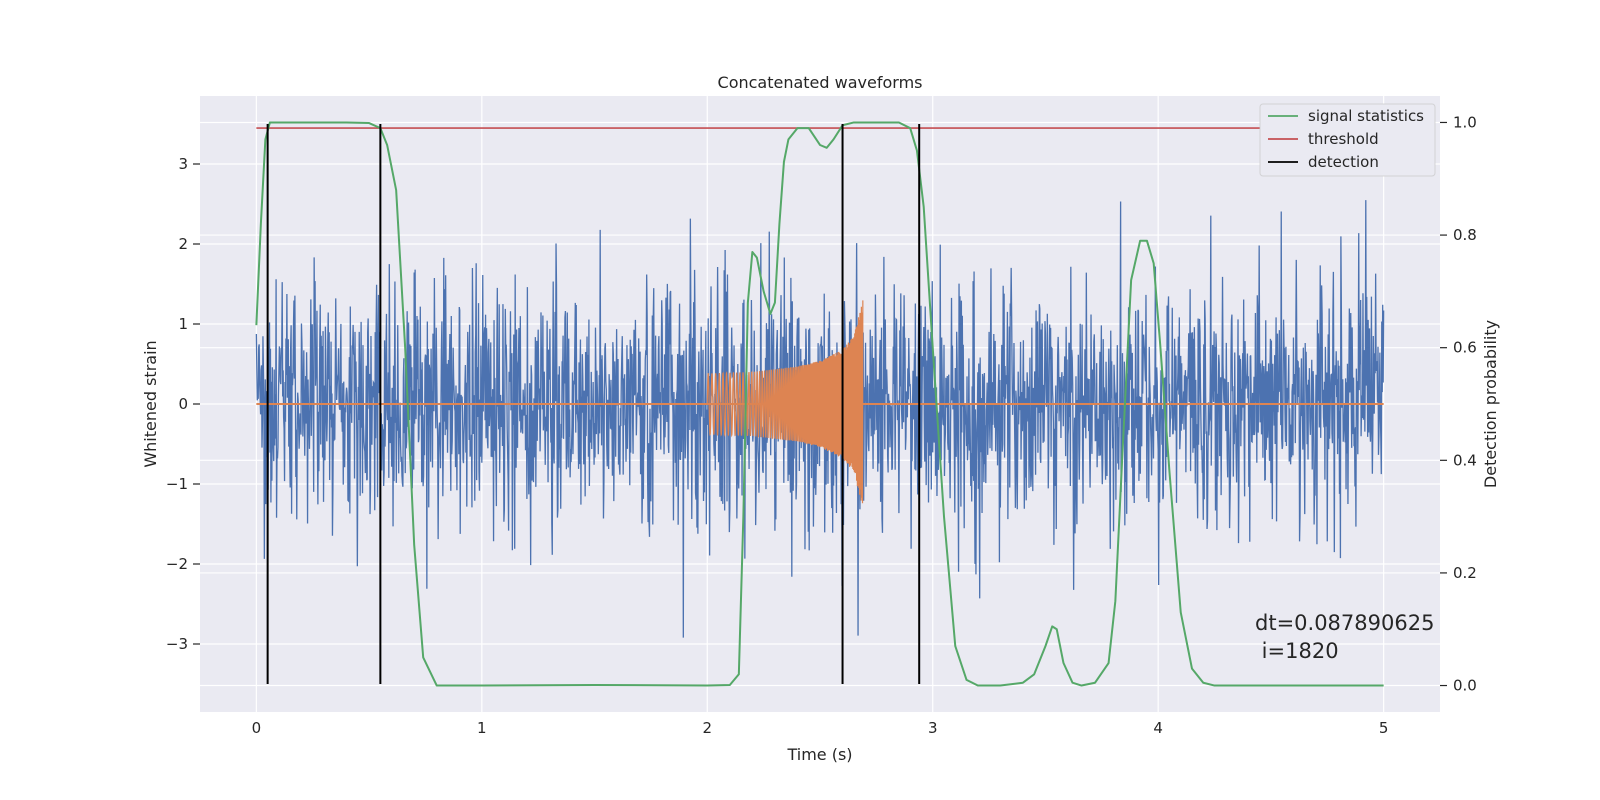  I want to click on legend: signal statistics threshold detection, so click(1347, 140).